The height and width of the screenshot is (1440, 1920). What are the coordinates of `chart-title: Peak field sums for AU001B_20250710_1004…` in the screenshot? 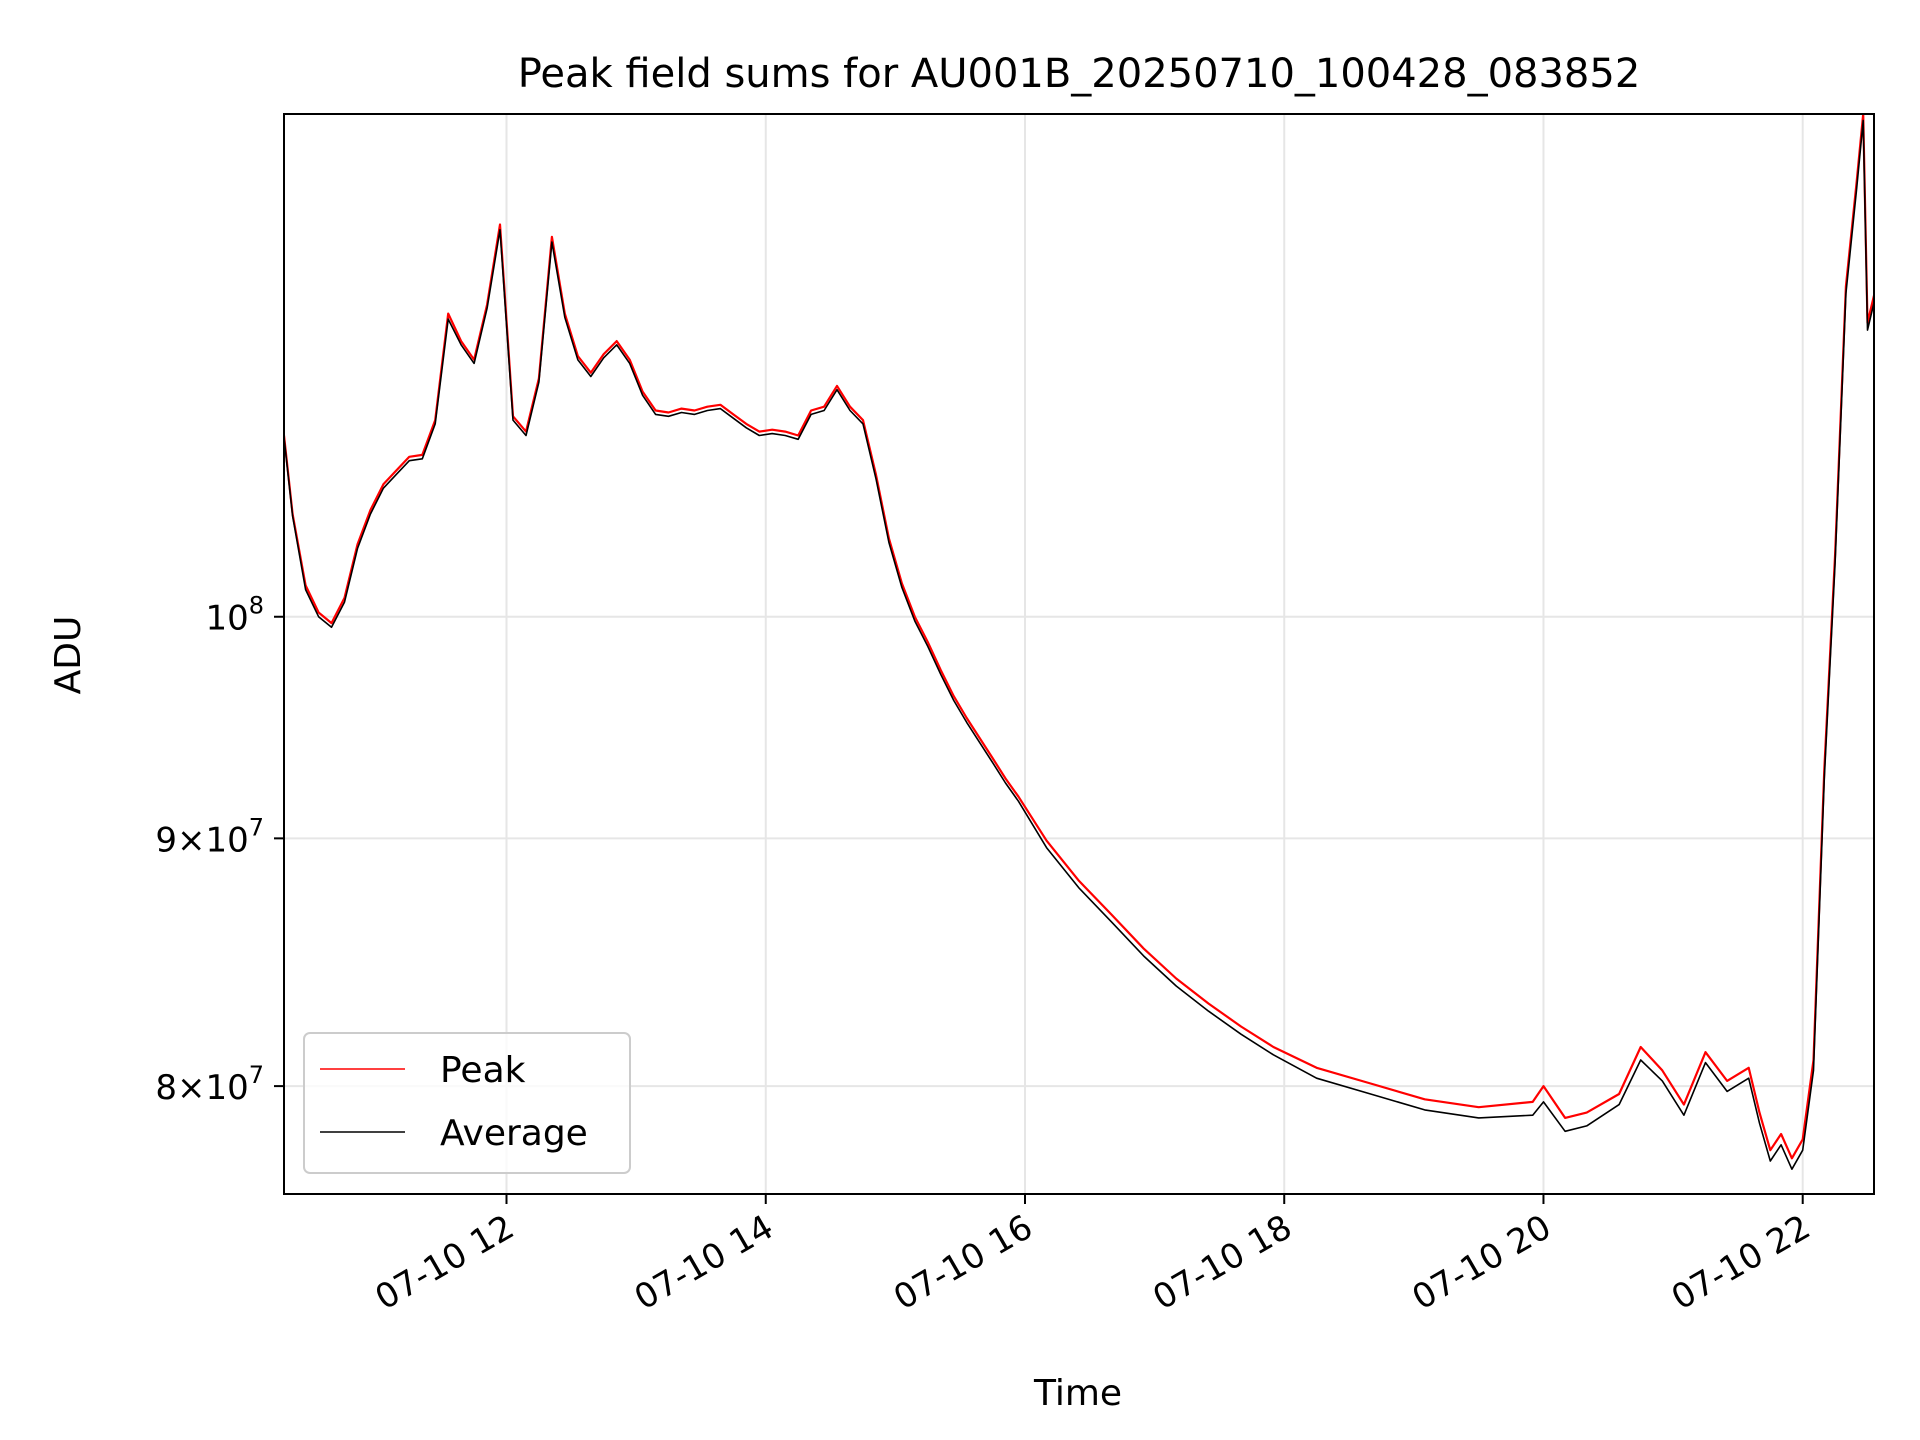 It's located at (1079, 74).